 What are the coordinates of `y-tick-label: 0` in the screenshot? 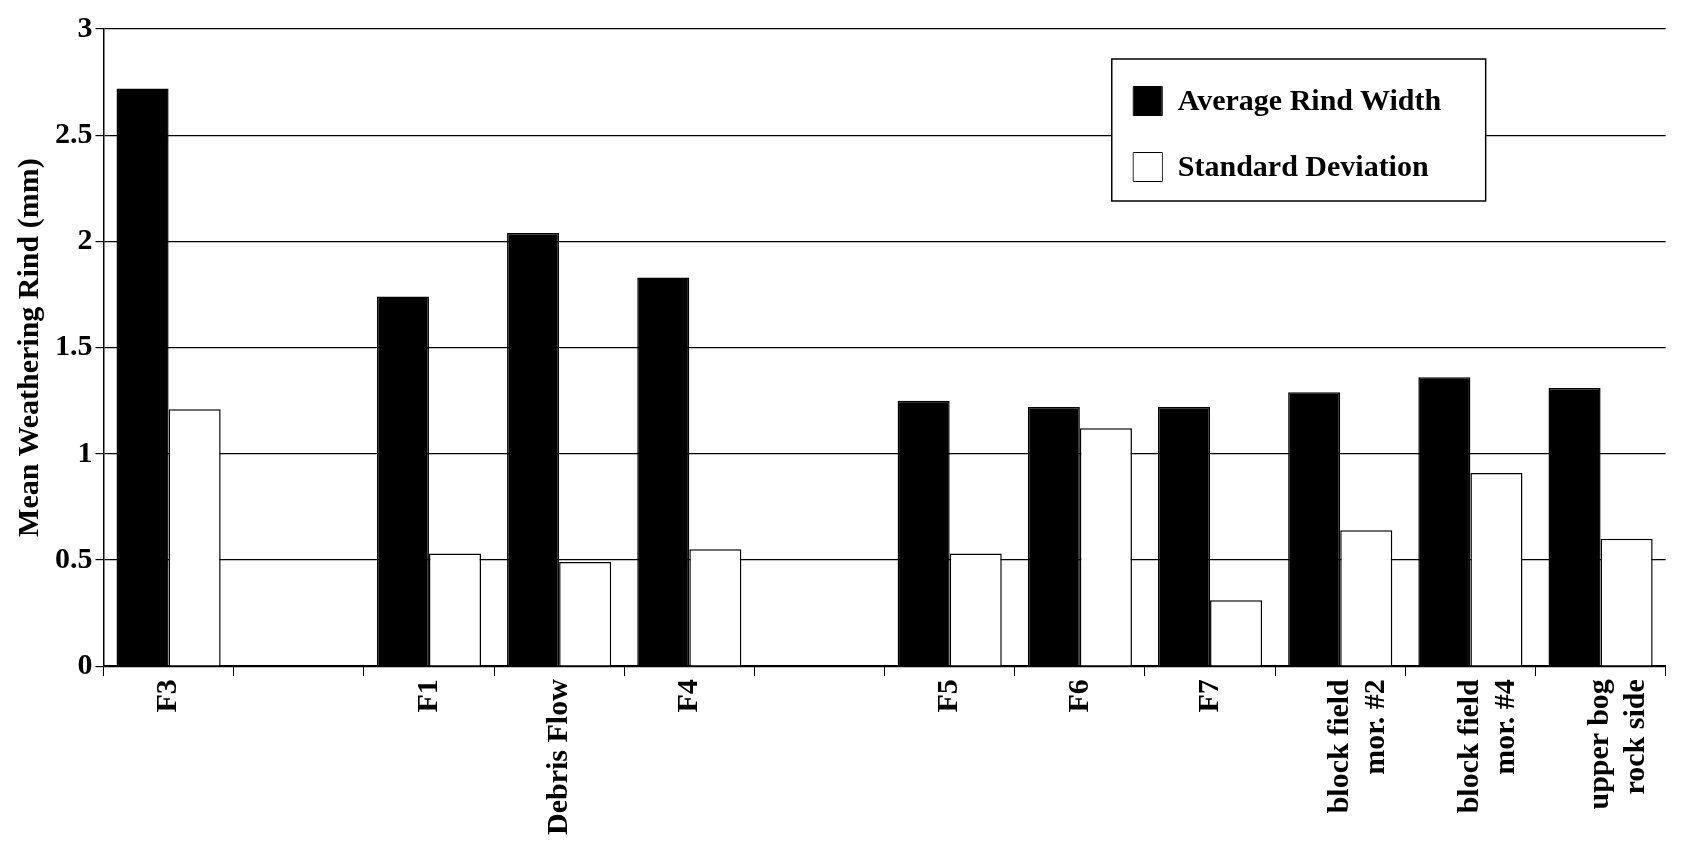 It's located at (85, 663).